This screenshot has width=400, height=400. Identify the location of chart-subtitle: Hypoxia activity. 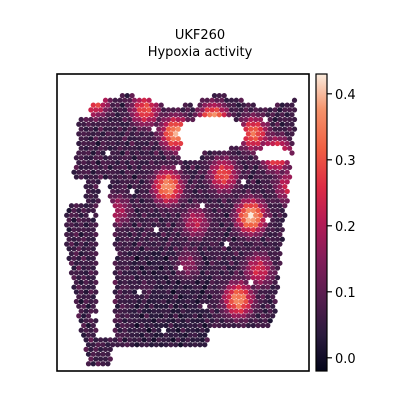
(200, 52).